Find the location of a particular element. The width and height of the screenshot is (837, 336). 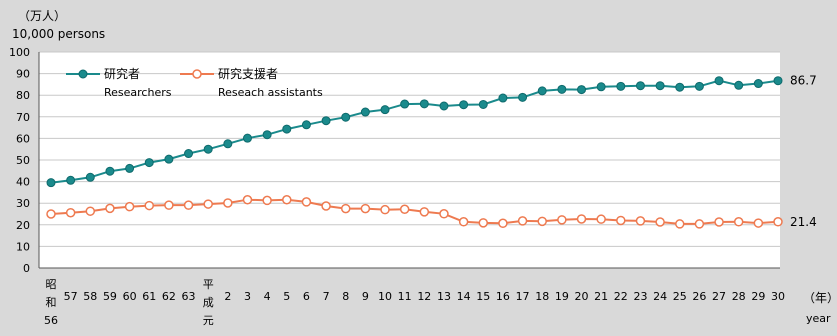

y-tick-label: 90 is located at coordinates (23, 74).